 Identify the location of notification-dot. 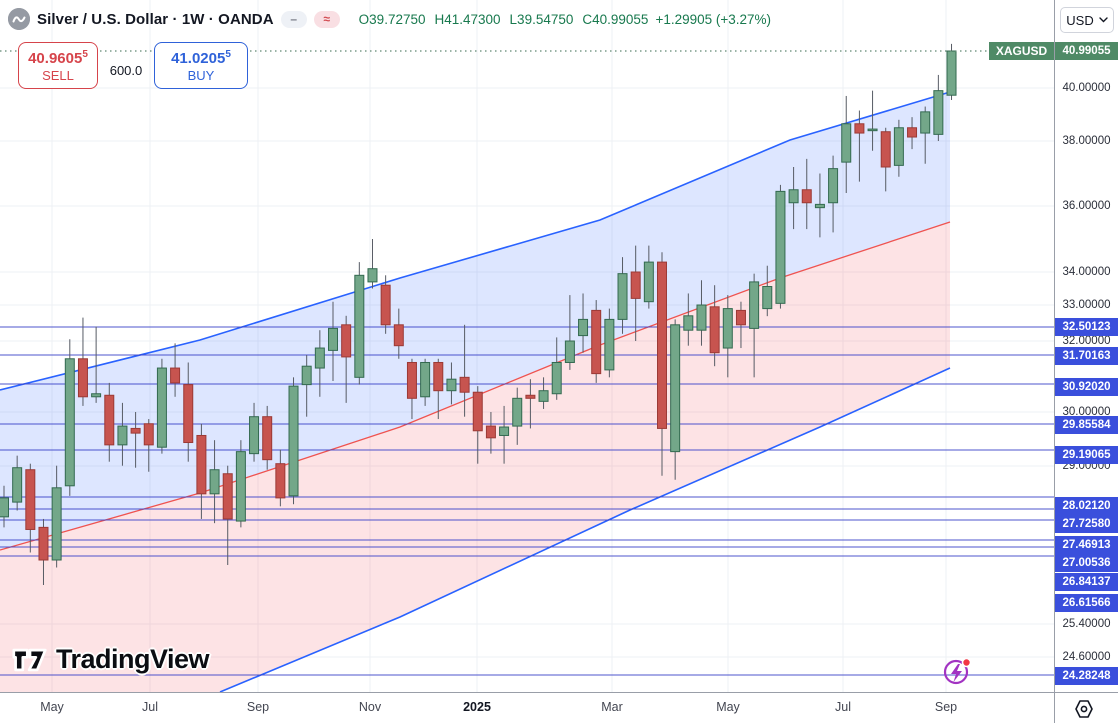
(966, 662).